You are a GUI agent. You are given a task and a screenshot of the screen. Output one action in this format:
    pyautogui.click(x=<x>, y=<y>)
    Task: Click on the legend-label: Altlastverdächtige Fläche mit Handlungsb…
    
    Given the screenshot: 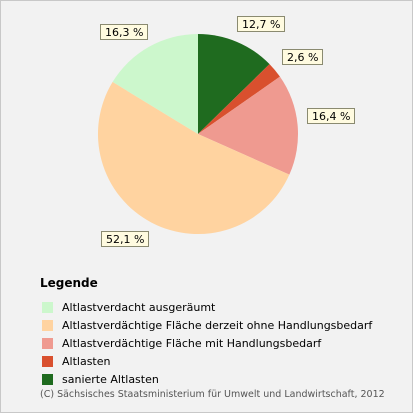 What is the action you would take?
    pyautogui.click(x=192, y=343)
    